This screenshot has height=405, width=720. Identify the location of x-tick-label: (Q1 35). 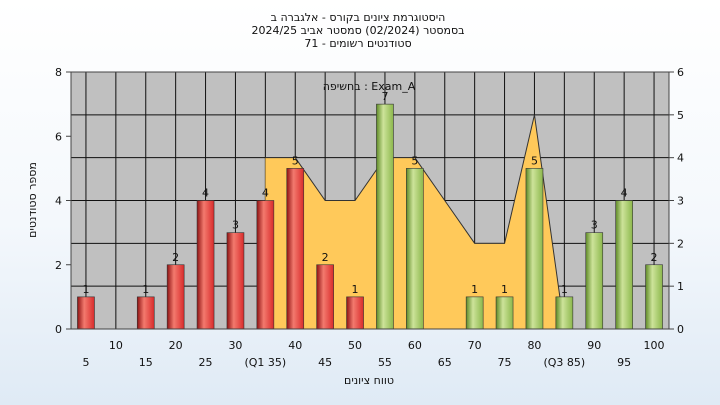
(265, 362).